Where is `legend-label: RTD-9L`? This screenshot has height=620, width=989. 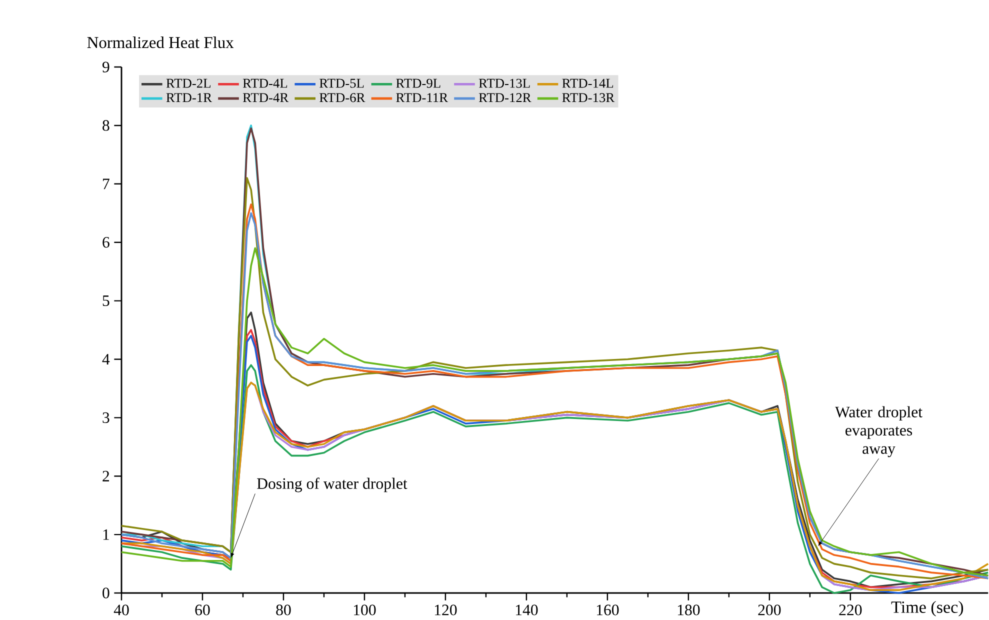 legend-label: RTD-9L is located at coordinates (418, 83).